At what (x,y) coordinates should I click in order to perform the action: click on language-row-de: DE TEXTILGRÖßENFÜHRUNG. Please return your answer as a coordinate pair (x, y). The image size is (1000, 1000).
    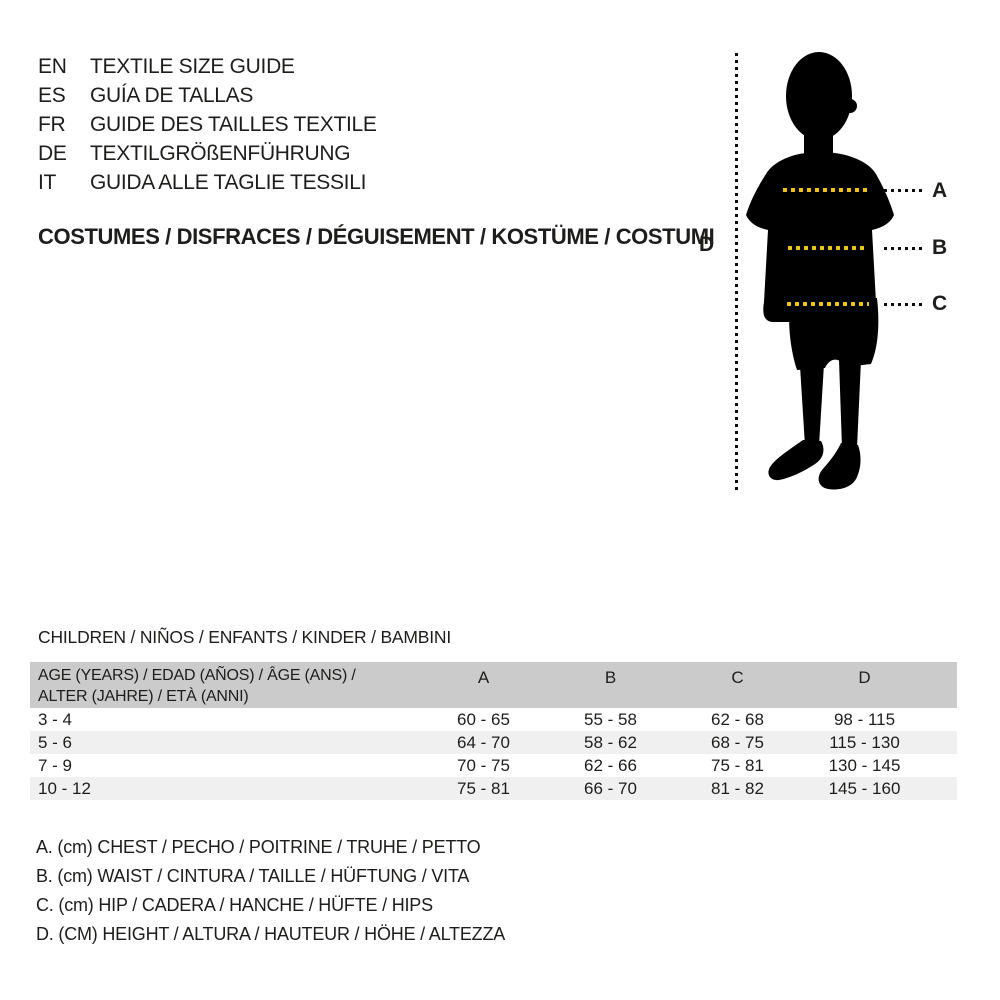
    Looking at the image, I should click on (207, 153).